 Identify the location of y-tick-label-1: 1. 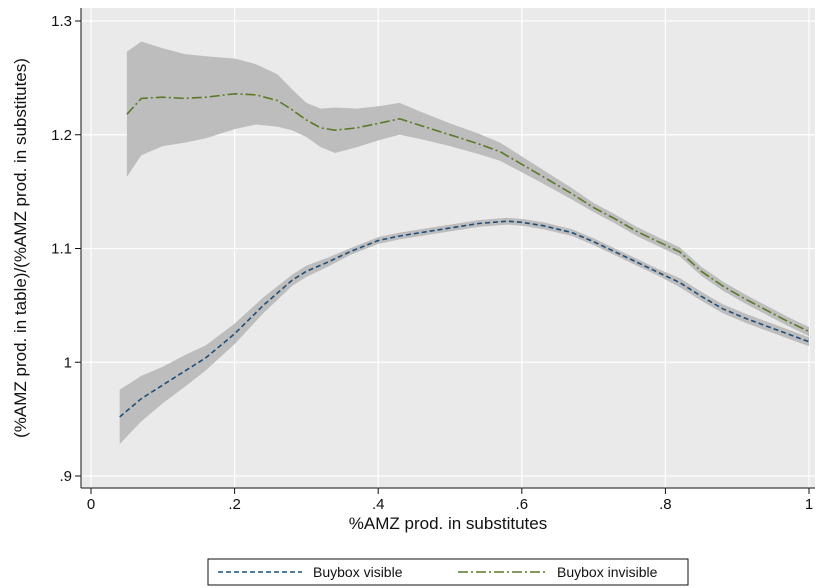
(68, 362).